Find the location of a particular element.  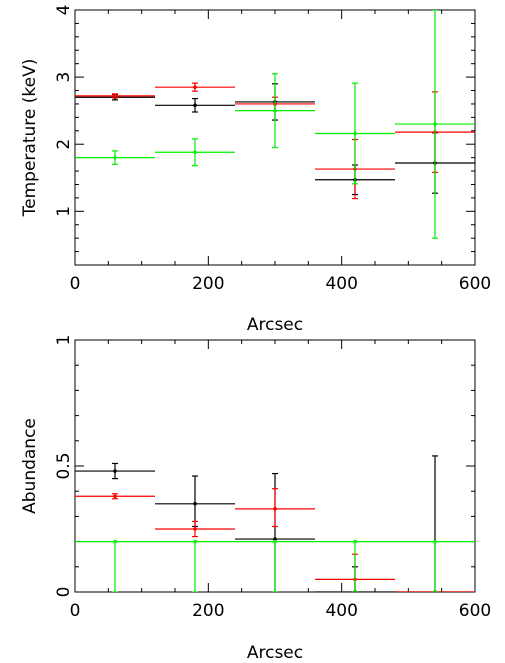

y-axis-label: Temperature (keV) is located at coordinates (30, 138).